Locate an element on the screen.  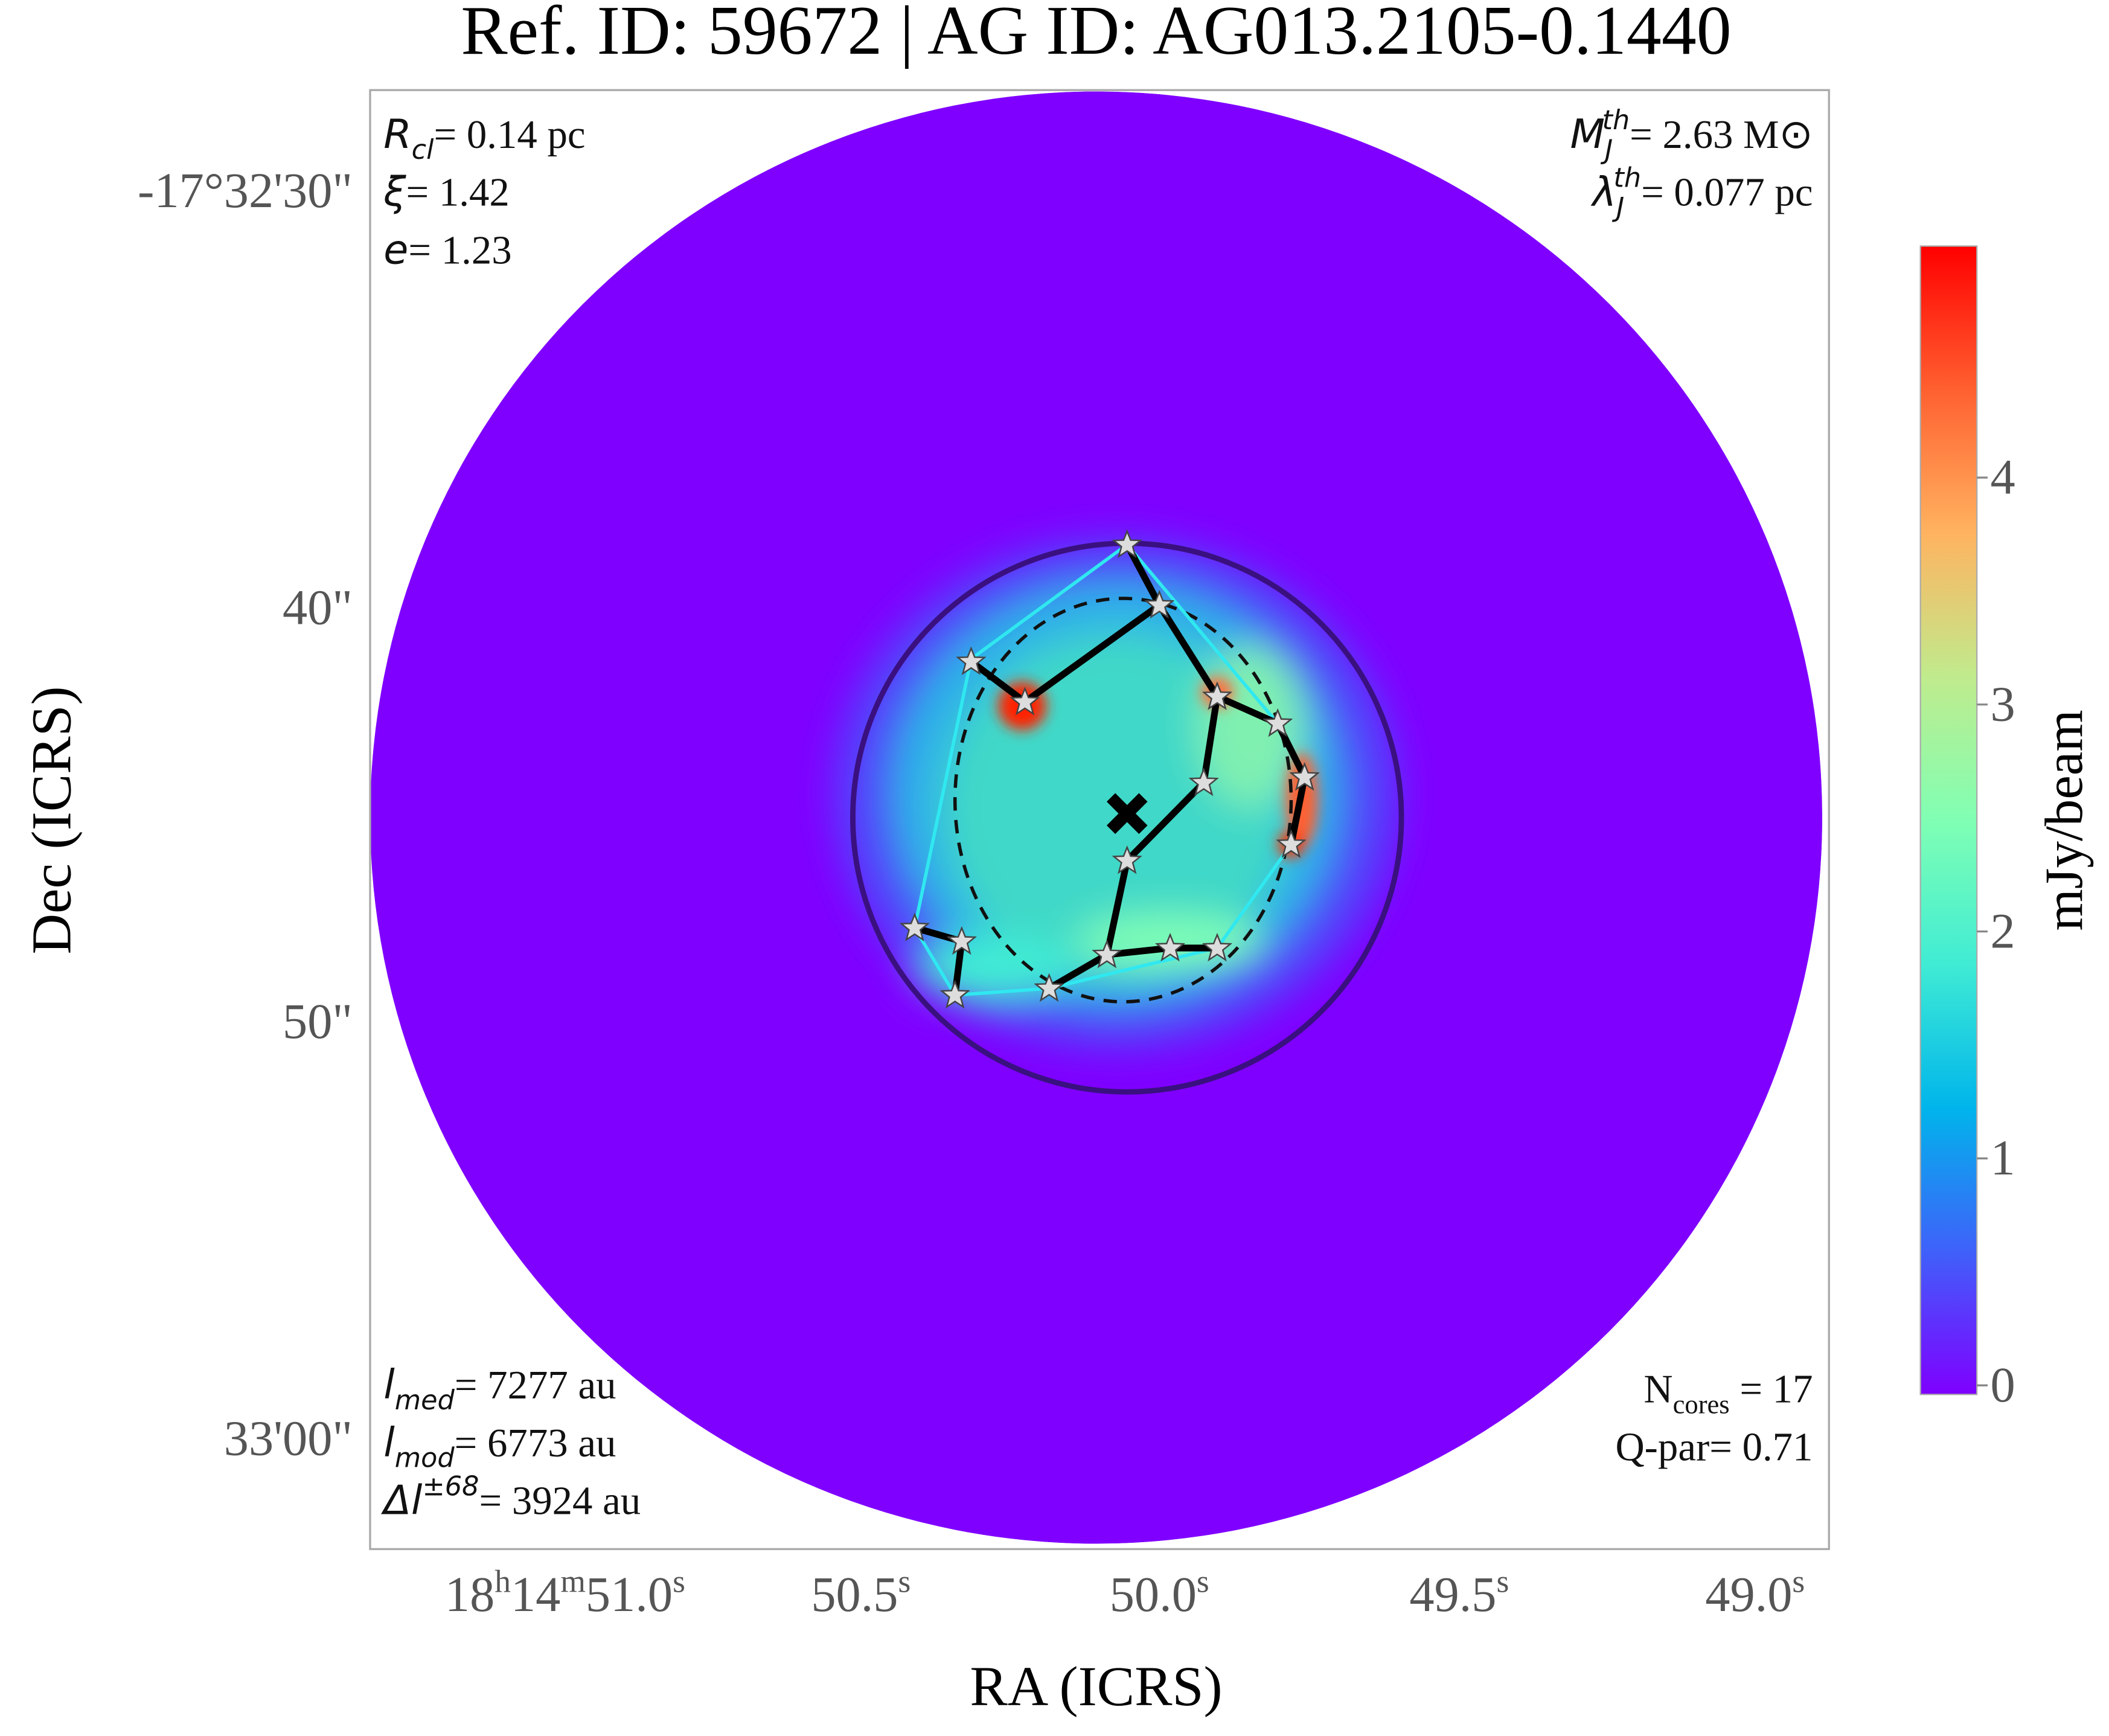
annotation-text: = 0.14 pc is located at coordinates (510, 134).